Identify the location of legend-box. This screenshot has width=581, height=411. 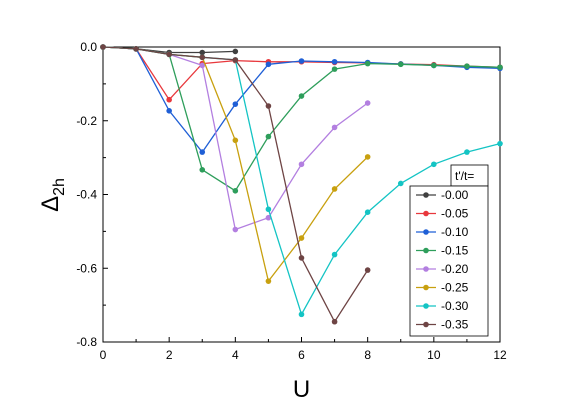
(449, 261).